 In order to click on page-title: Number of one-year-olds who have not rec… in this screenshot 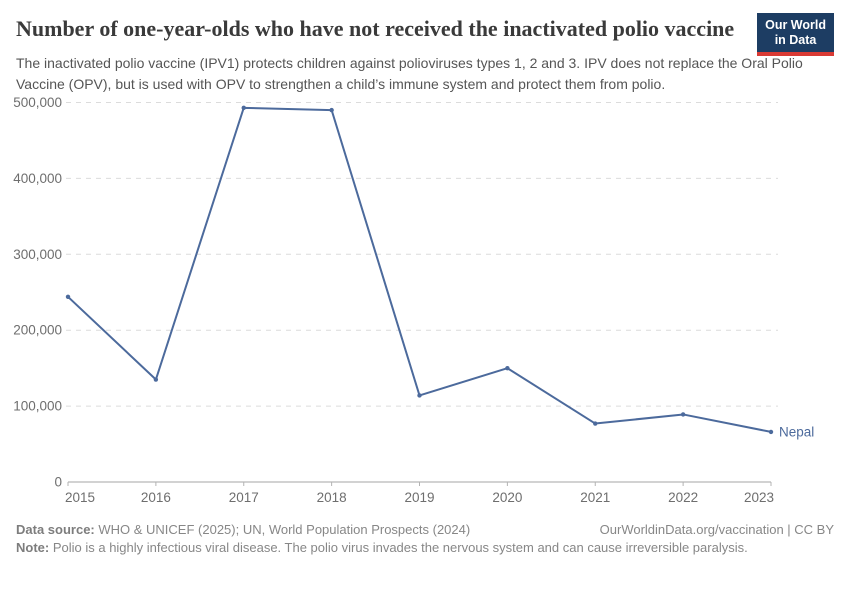, I will do `click(375, 28)`.